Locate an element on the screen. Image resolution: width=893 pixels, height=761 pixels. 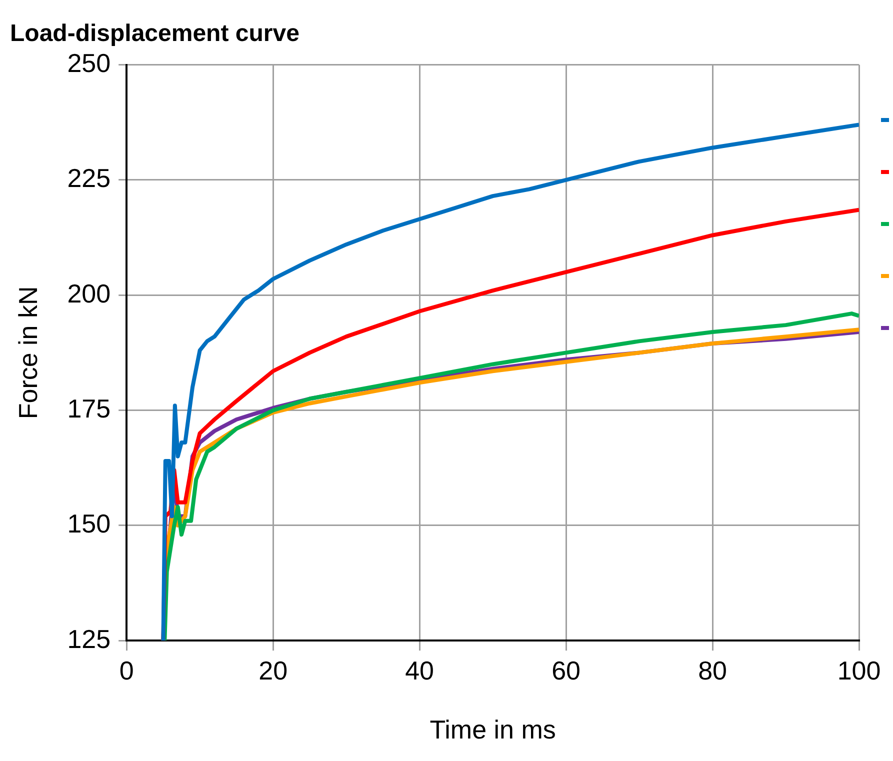
x-tick-label: 60 is located at coordinates (566, 670).